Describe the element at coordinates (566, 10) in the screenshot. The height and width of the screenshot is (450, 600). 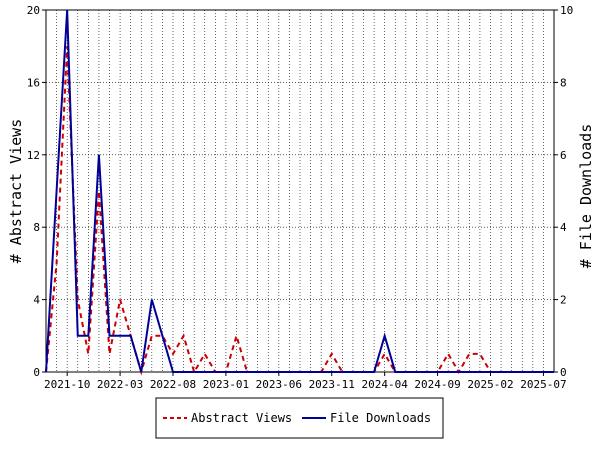
I see `y-right-tick-label: 10` at that location.